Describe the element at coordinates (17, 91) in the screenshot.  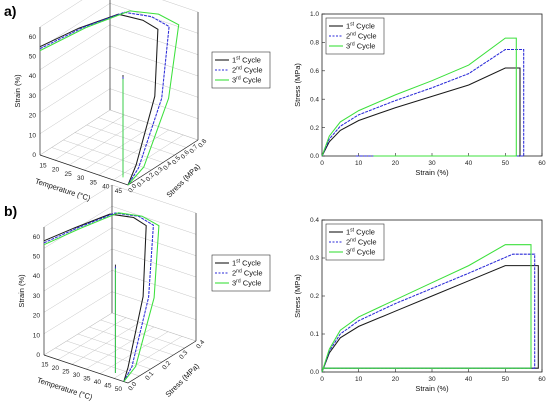
I see `z-axis-label: Strain (%)` at that location.